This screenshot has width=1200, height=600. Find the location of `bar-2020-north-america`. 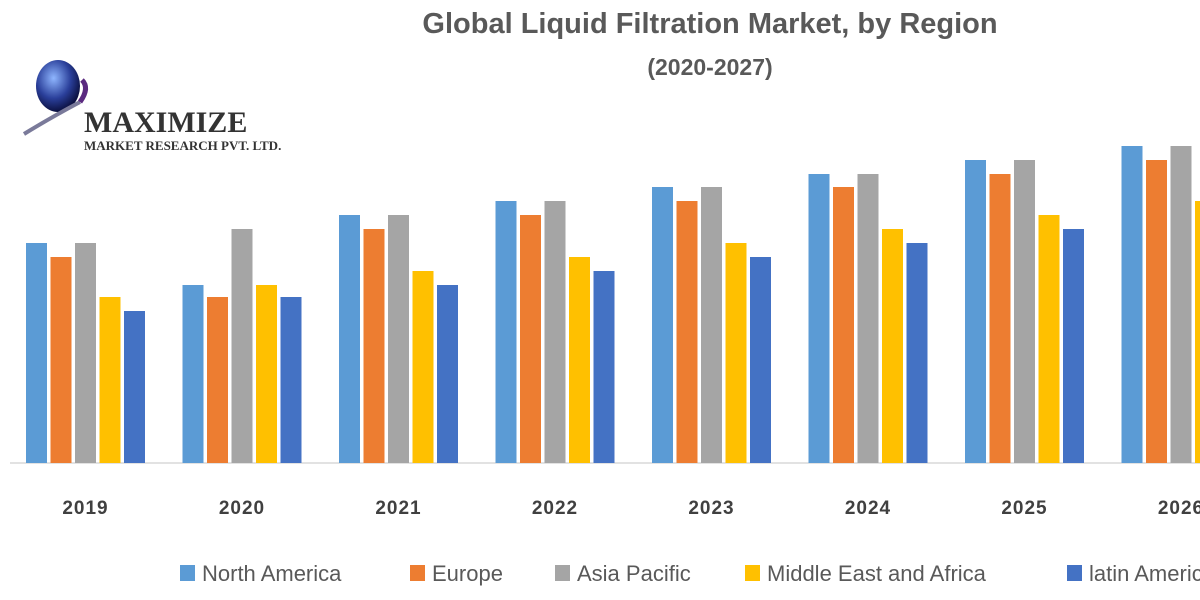

bar-2020-north-america is located at coordinates (193, 374).